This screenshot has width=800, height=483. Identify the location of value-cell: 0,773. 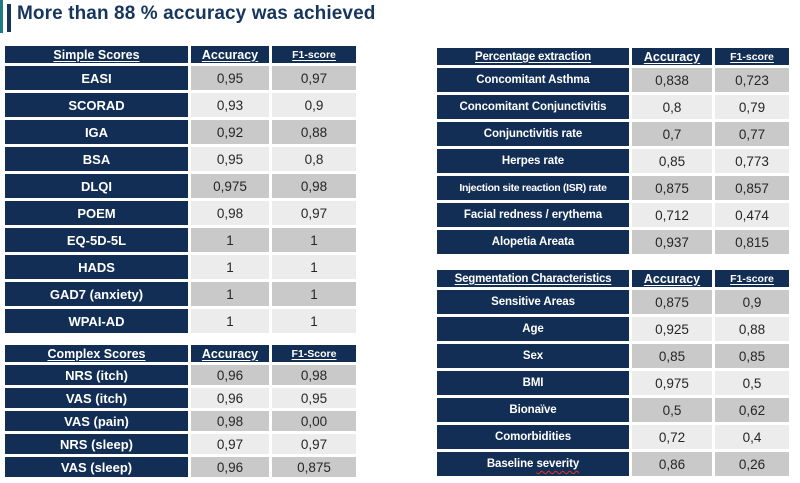
(752, 161).